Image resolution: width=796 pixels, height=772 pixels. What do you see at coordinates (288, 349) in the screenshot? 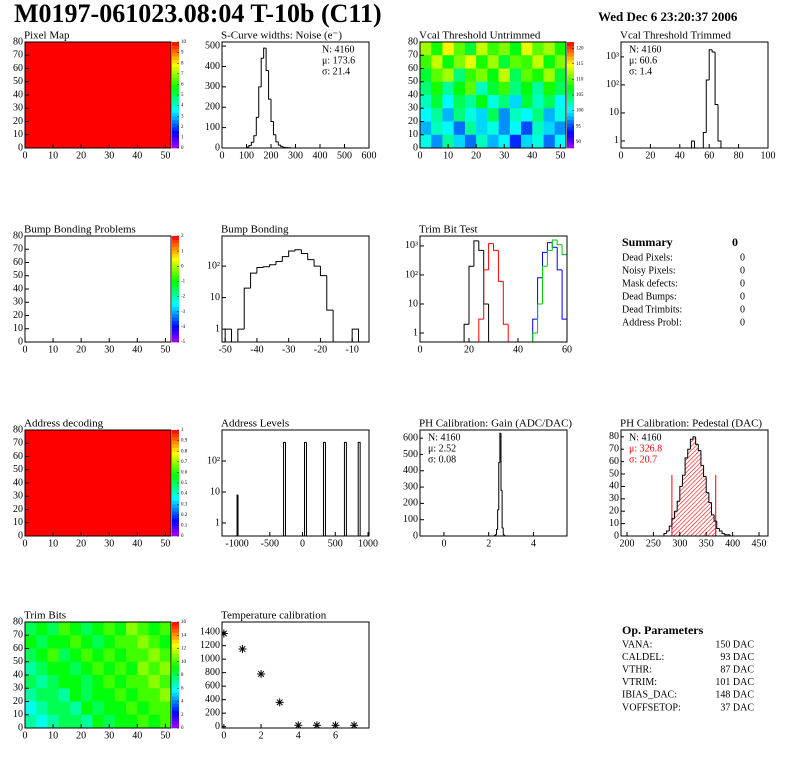
I see `x-tick-label: -30` at bounding box center [288, 349].